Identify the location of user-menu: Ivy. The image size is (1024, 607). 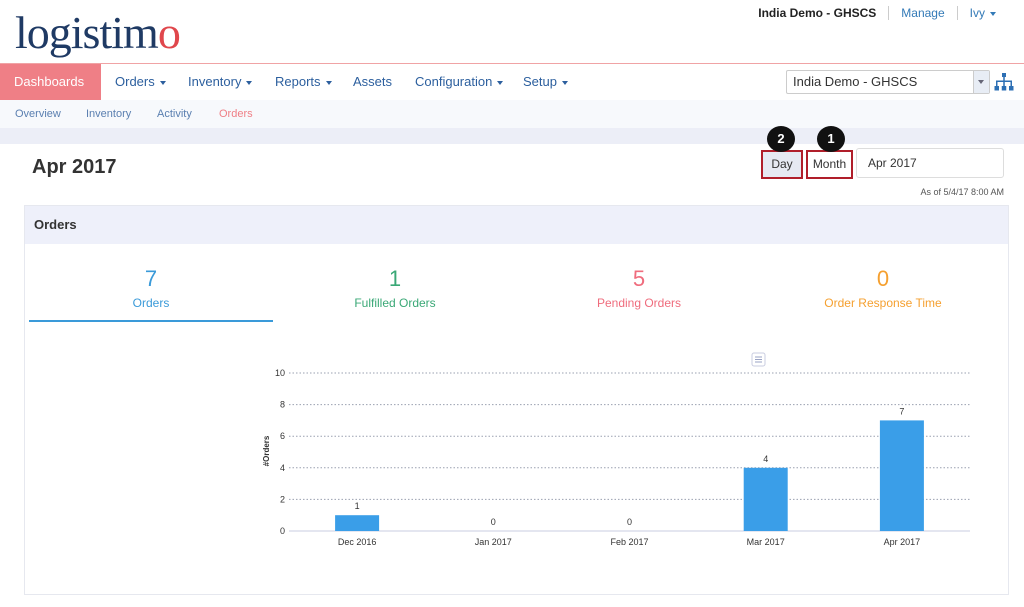
(982, 13).